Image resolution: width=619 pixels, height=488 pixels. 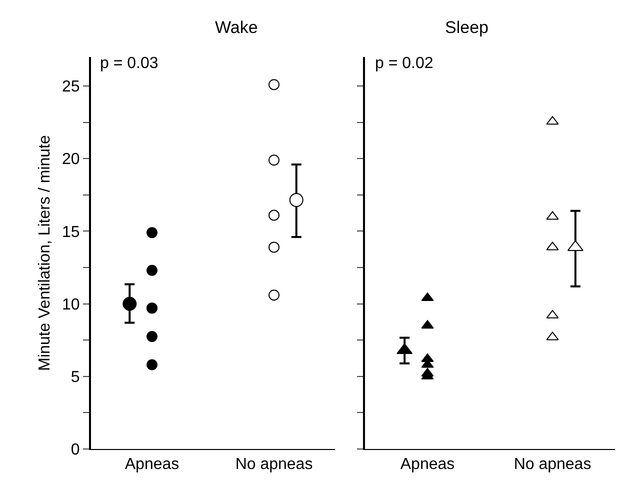 I want to click on y-axis-title: Minute Ventilation, Liters / minute, so click(x=45, y=253).